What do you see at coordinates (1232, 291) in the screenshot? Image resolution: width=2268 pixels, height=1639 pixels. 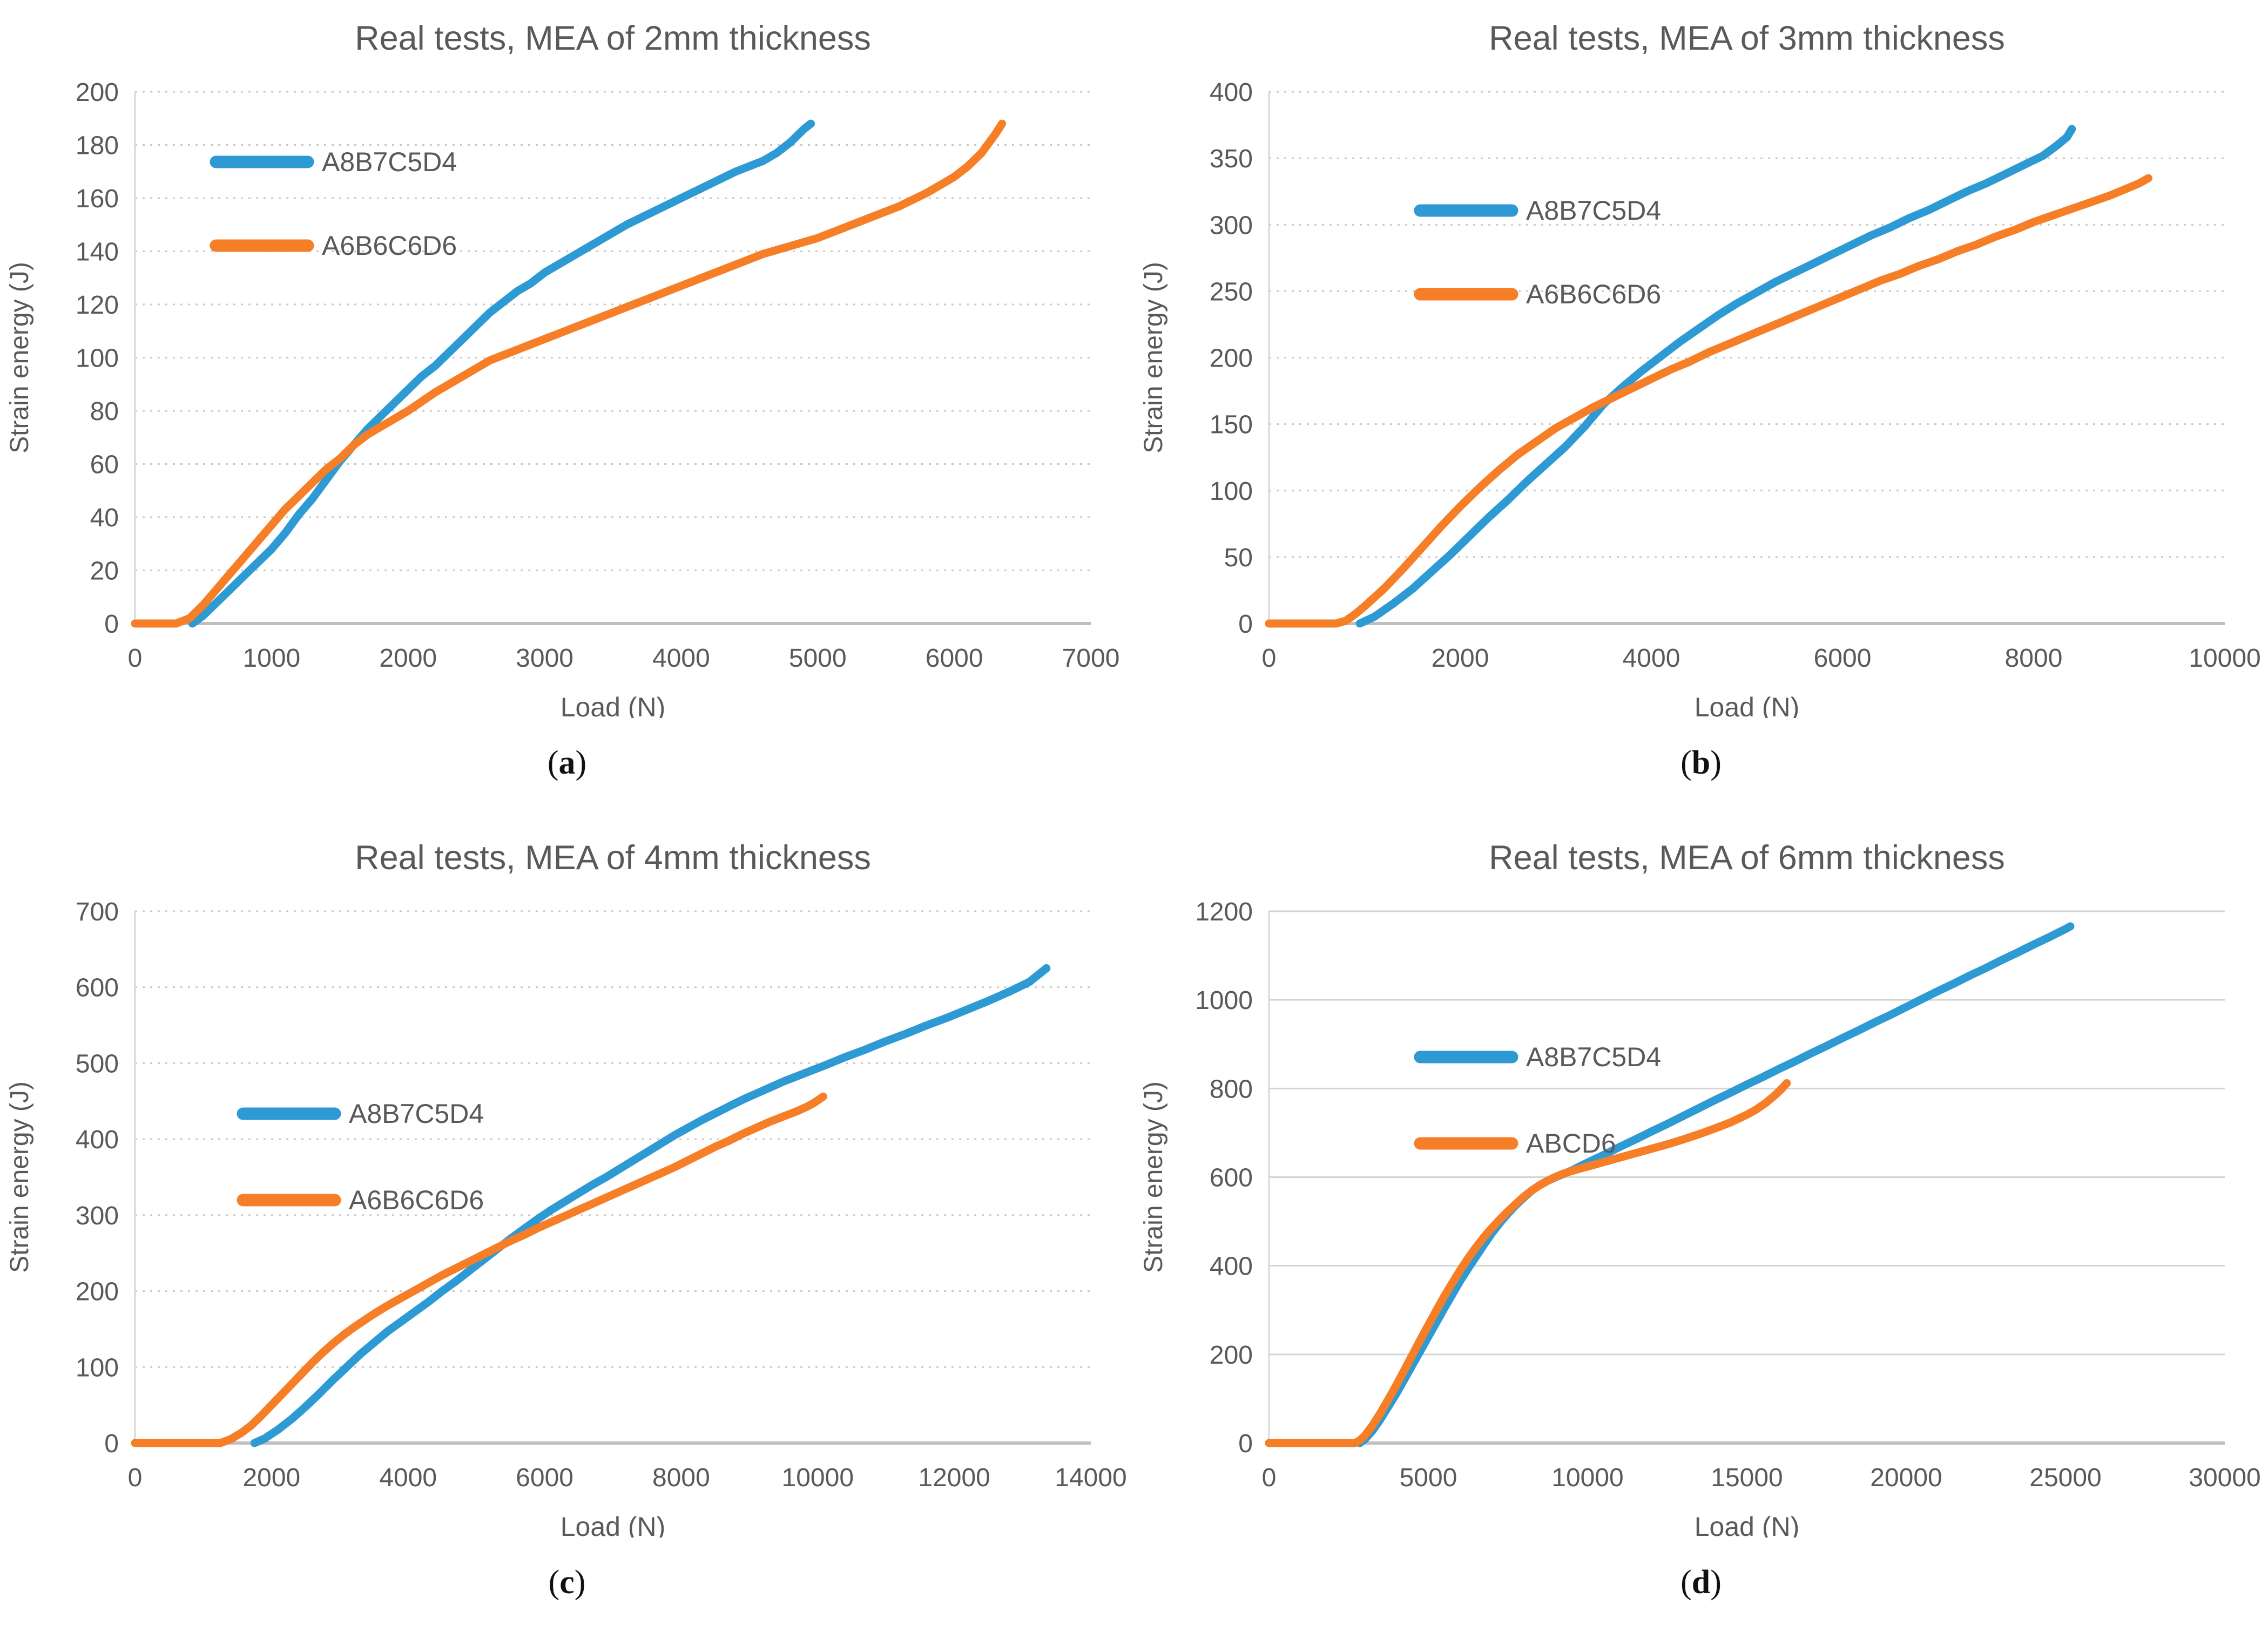 I see `y-tick-label: 250` at bounding box center [1232, 291].